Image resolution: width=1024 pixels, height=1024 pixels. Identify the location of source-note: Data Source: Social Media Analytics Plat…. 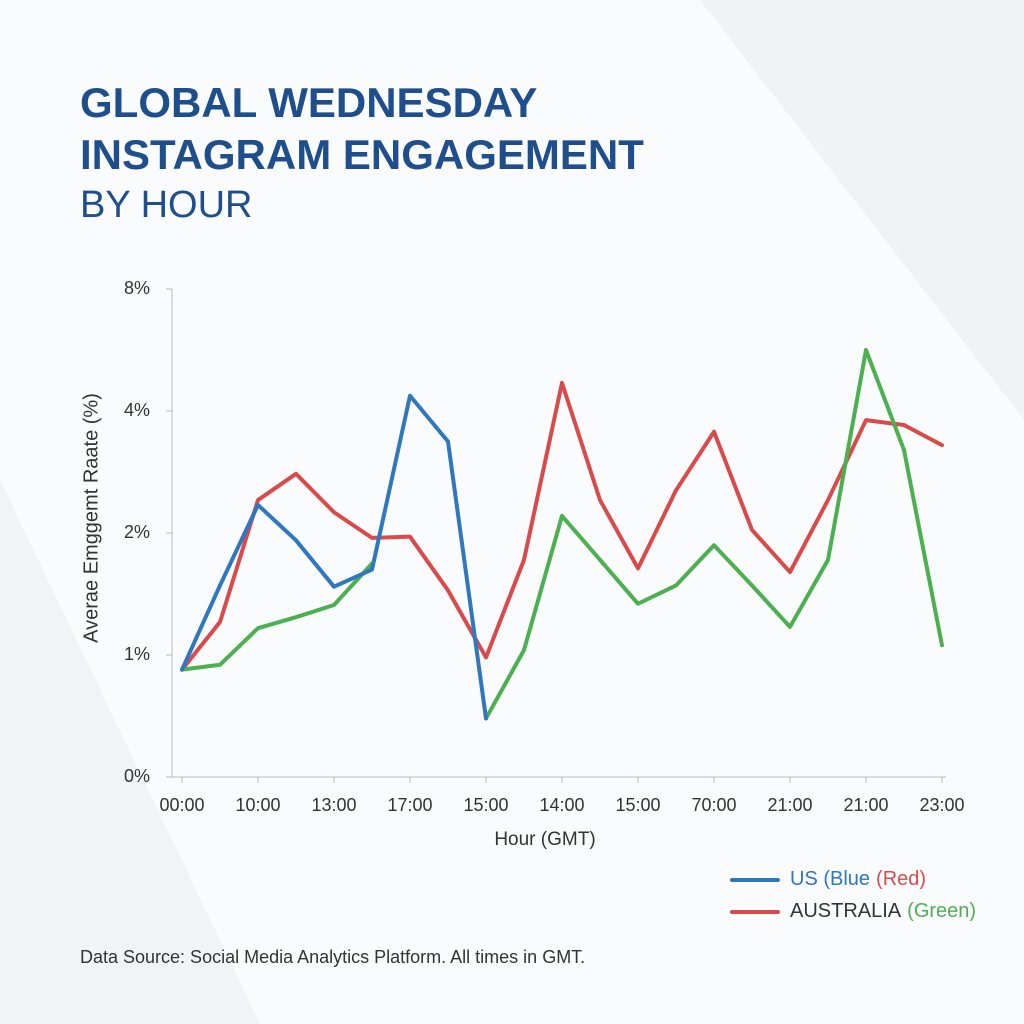
(332, 957).